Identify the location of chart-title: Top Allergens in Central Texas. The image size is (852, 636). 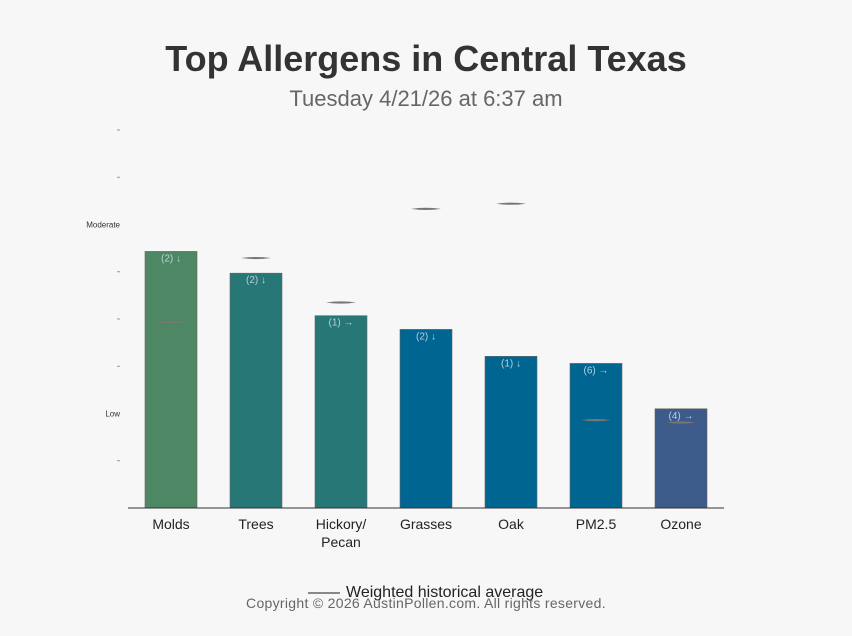
(426, 58).